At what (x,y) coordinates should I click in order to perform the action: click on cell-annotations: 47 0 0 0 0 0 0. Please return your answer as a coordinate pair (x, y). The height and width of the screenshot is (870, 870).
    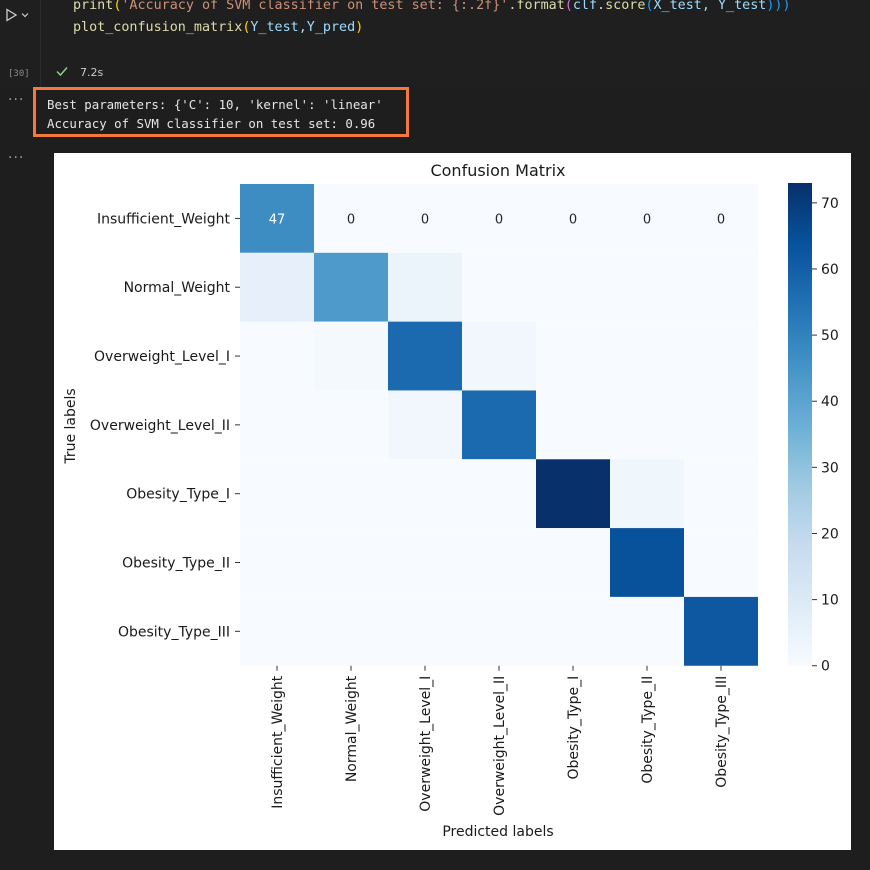
    Looking at the image, I should click on (497, 219).